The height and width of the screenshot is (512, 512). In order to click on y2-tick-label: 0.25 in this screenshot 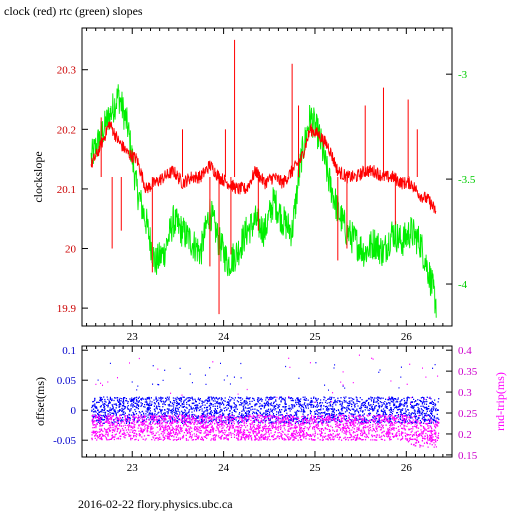, I will do `click(468, 414)`.